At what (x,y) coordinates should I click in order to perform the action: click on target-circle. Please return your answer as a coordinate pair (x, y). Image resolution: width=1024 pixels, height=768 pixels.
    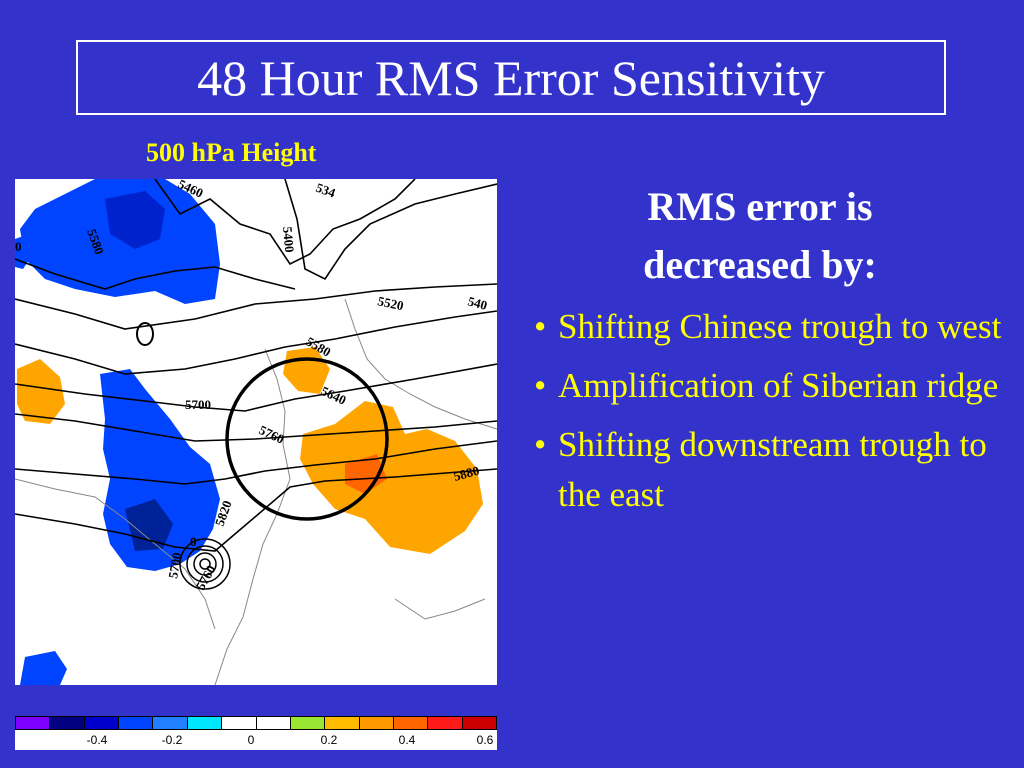
    Looking at the image, I should click on (307, 439).